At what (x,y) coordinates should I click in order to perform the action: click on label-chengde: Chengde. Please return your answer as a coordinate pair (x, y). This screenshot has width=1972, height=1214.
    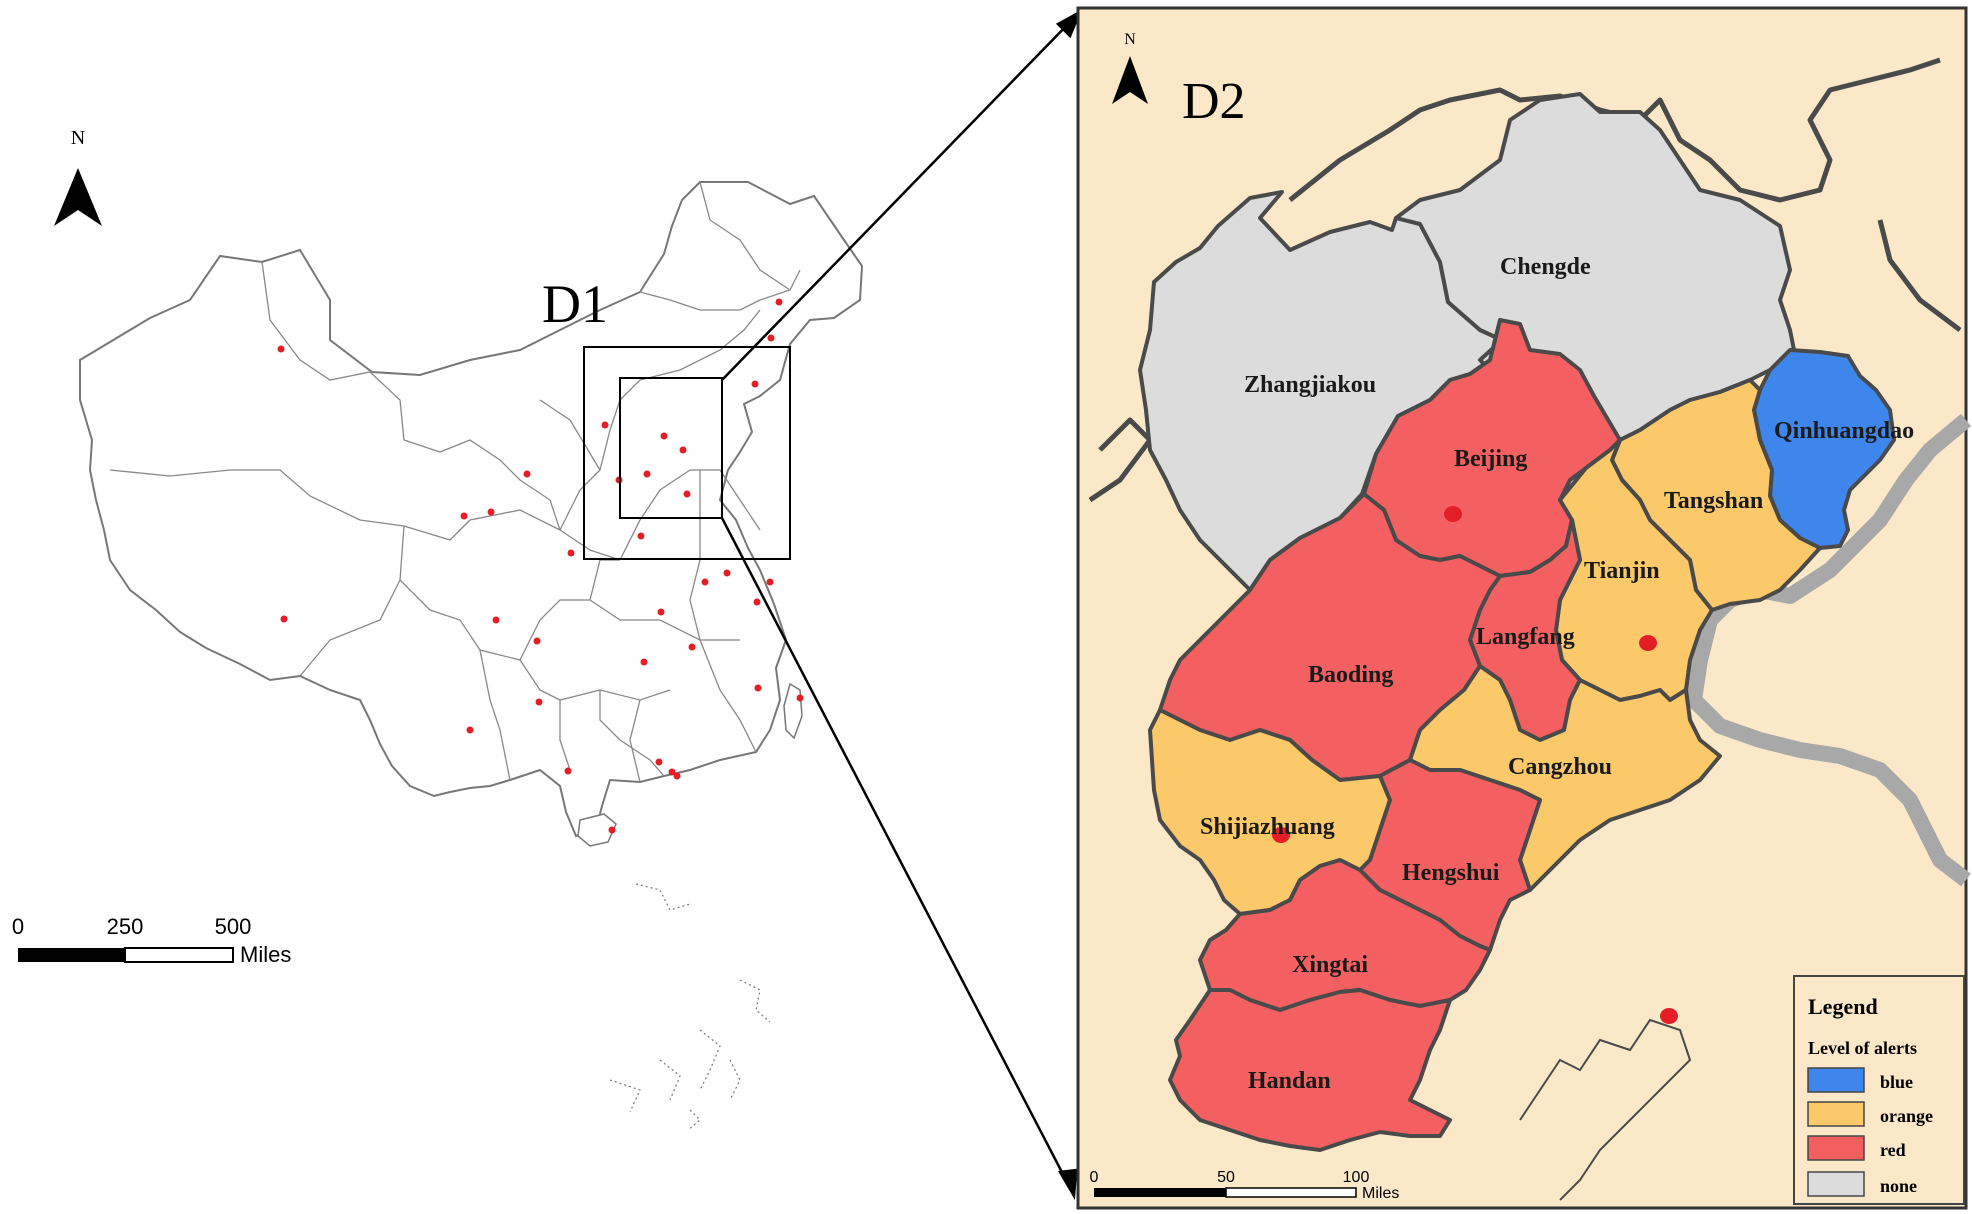
    Looking at the image, I should click on (1545, 267).